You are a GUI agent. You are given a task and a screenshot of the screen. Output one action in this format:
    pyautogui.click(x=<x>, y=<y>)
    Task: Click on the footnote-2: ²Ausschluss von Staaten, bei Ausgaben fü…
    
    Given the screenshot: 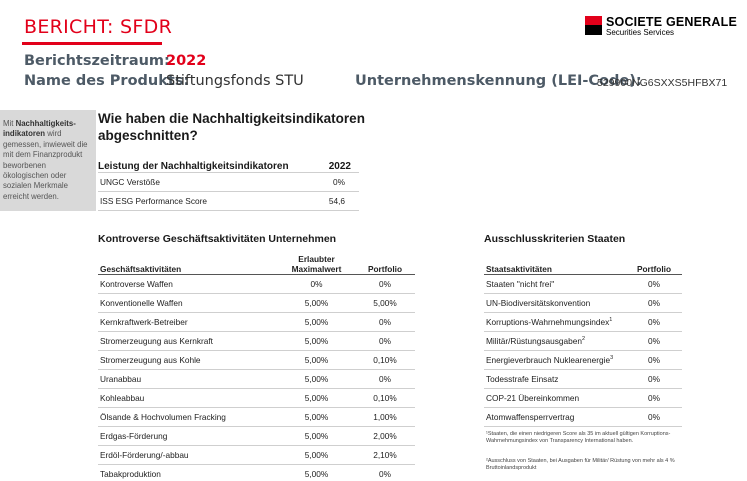 What is the action you would take?
    pyautogui.click(x=580, y=464)
    